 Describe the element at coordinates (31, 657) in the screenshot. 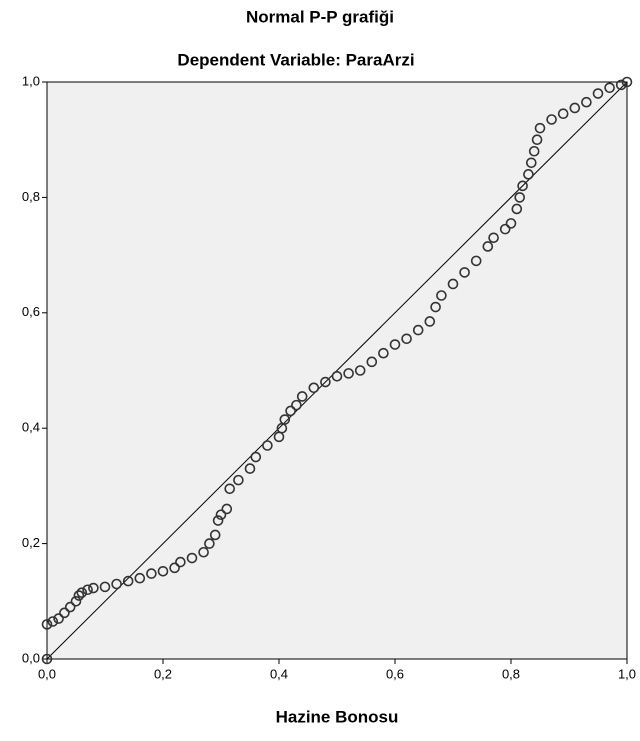

I see `y-tick-label: 0,0` at that location.